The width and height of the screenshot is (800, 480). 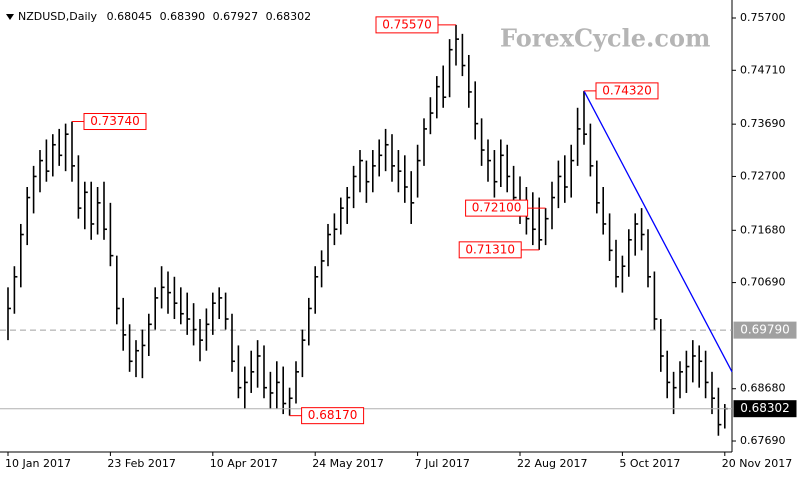 What do you see at coordinates (141, 463) in the screenshot?
I see `x-tick-label: 23 Feb 2017` at bounding box center [141, 463].